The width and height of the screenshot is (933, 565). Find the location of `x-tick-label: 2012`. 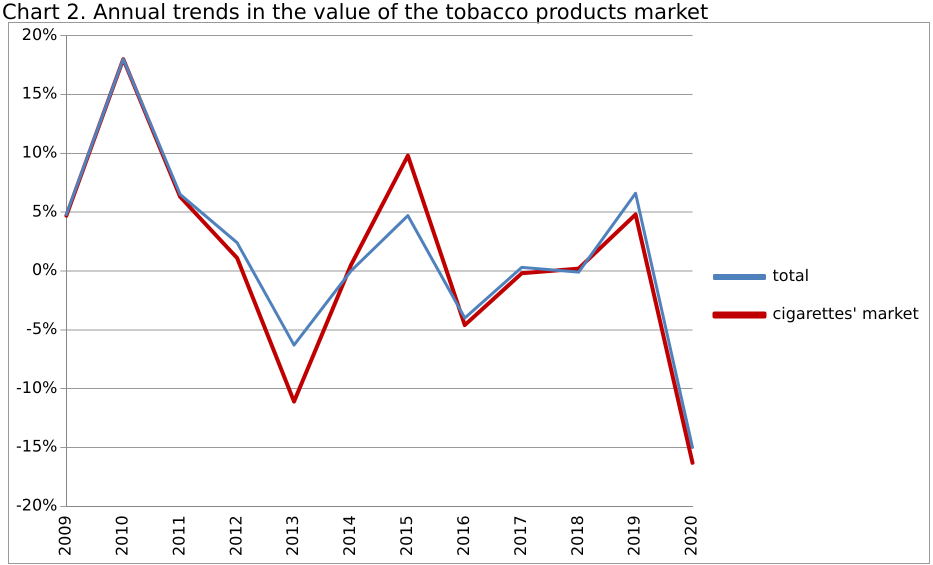

x-tick-label: 2012 is located at coordinates (236, 535).